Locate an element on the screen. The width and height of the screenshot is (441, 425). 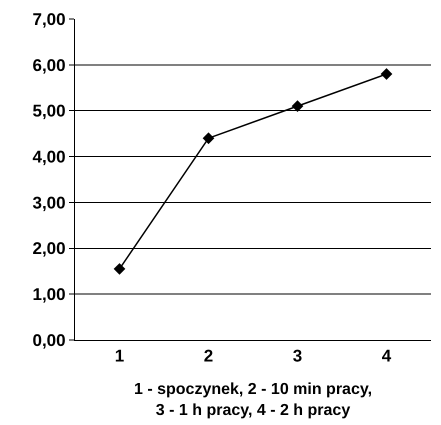
x-tick-label: 1 is located at coordinates (119, 356).